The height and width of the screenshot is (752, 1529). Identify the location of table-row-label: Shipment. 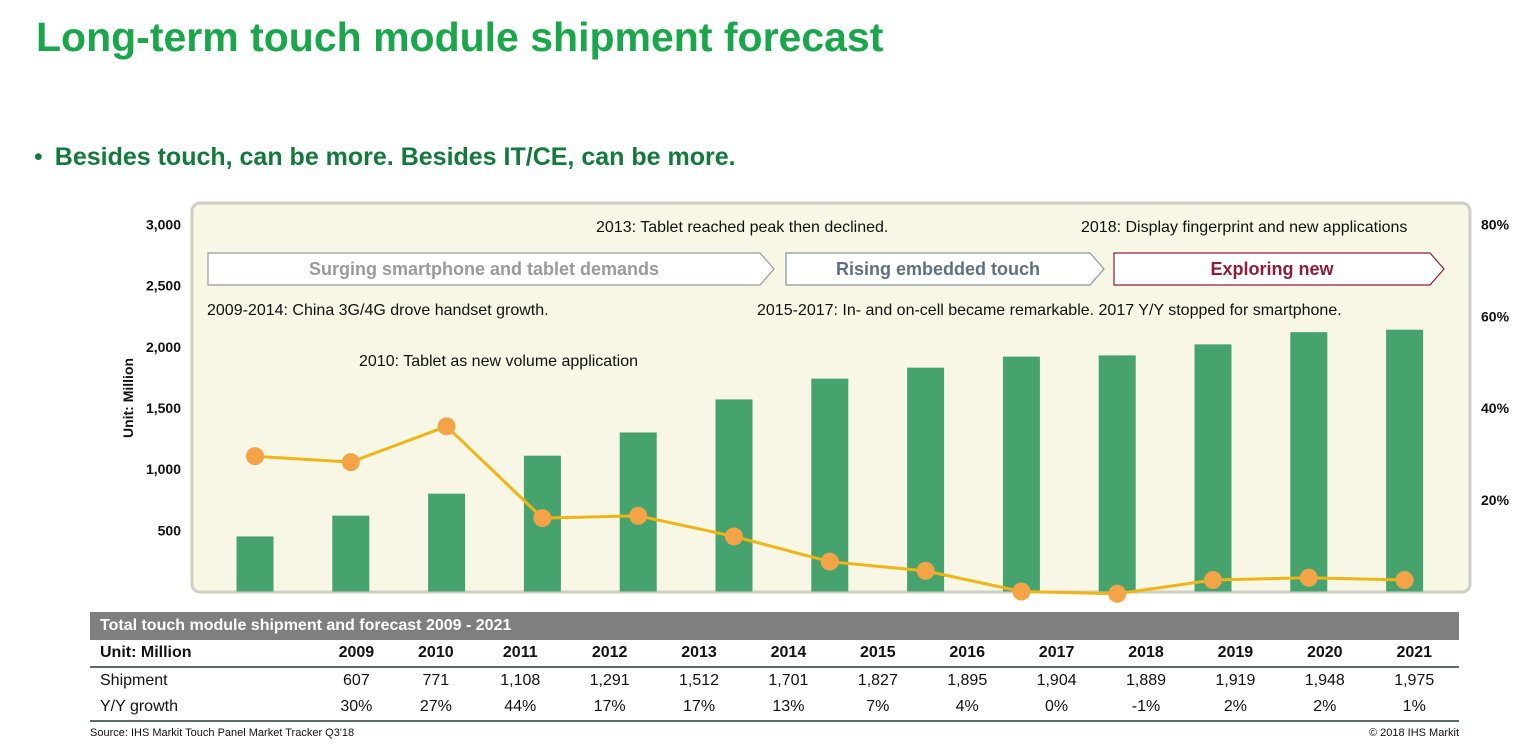
(134, 680).